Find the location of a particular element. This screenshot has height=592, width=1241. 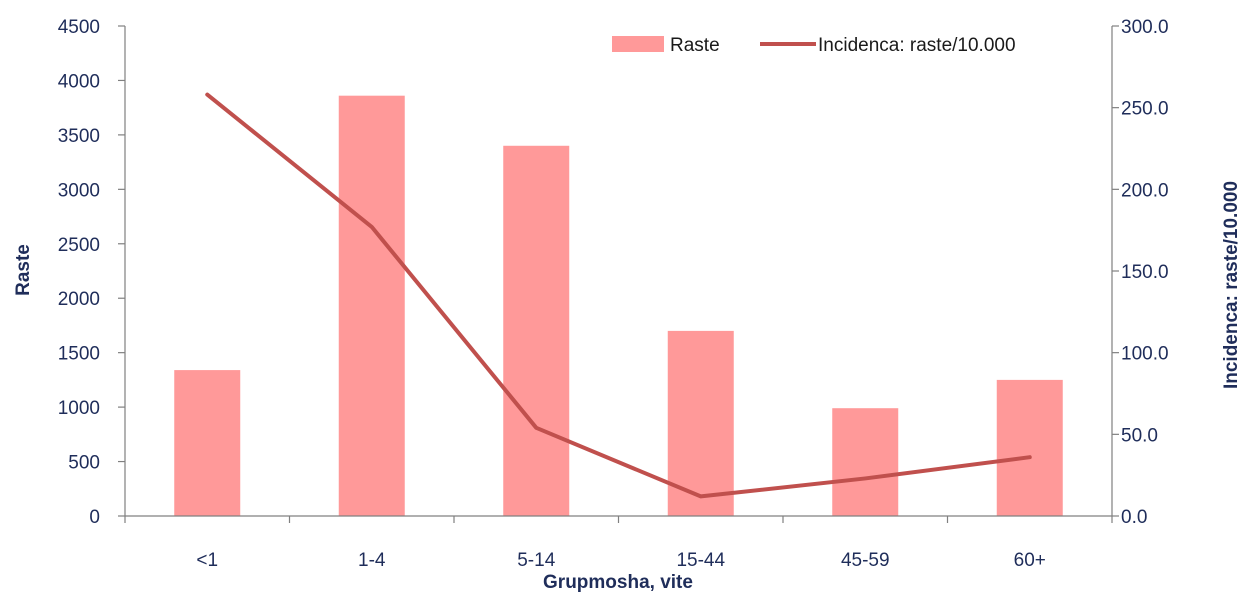

right-ticks: 0.0 50.0 100.0 150.0 200.0 250.0 300.0 is located at coordinates (1140, 272).